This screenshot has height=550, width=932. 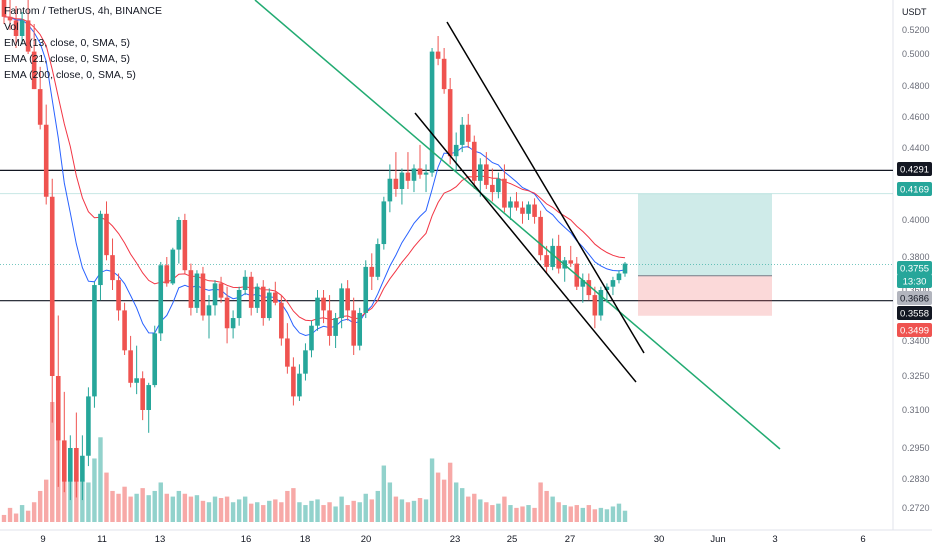 I want to click on price-tag-label: 13:30, so click(x=915, y=282).